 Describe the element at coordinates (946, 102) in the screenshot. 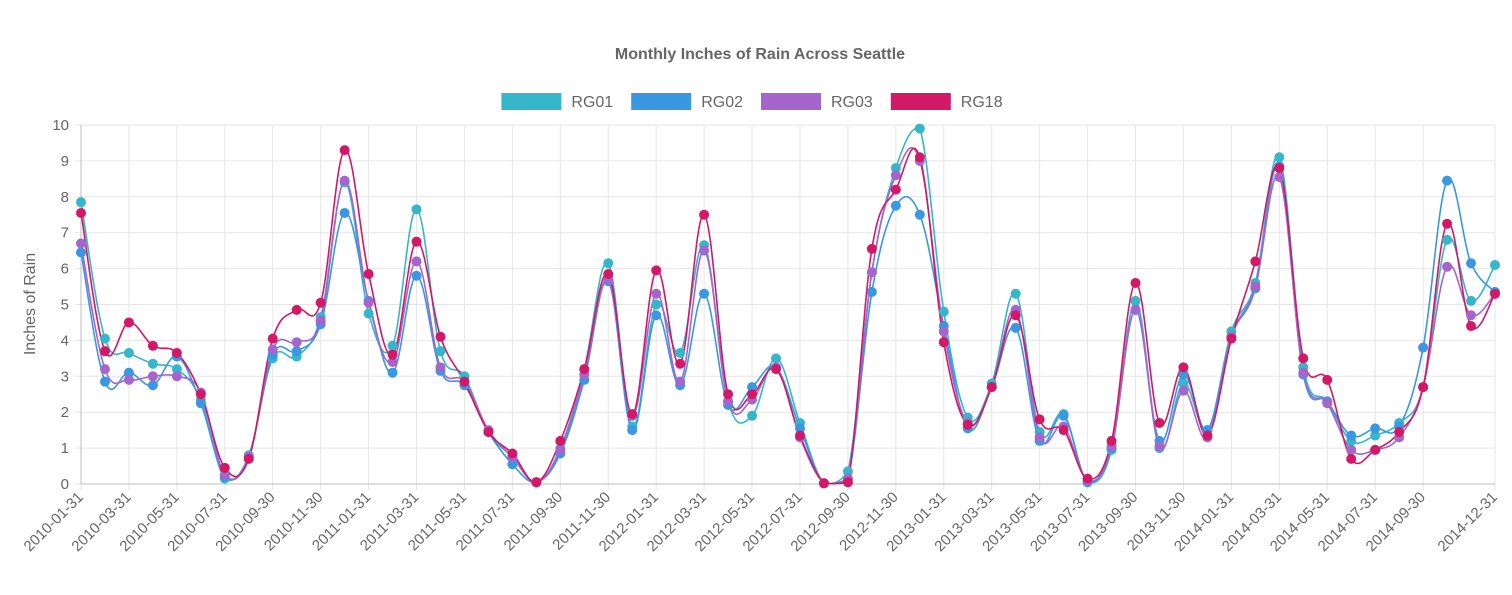

I see `legend-item-rg18: RG18` at that location.